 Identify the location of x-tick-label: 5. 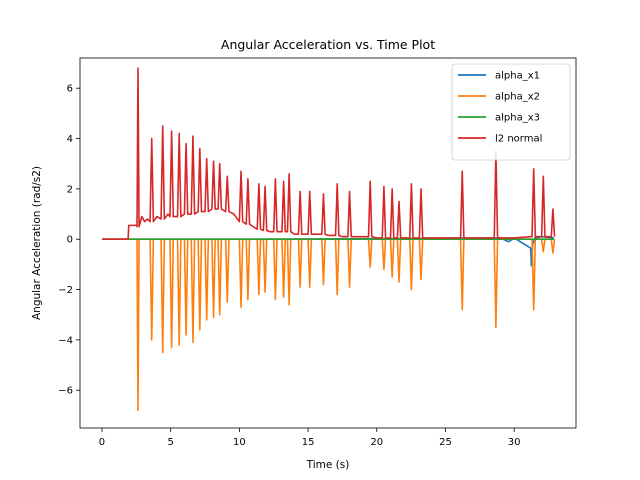
(170, 442).